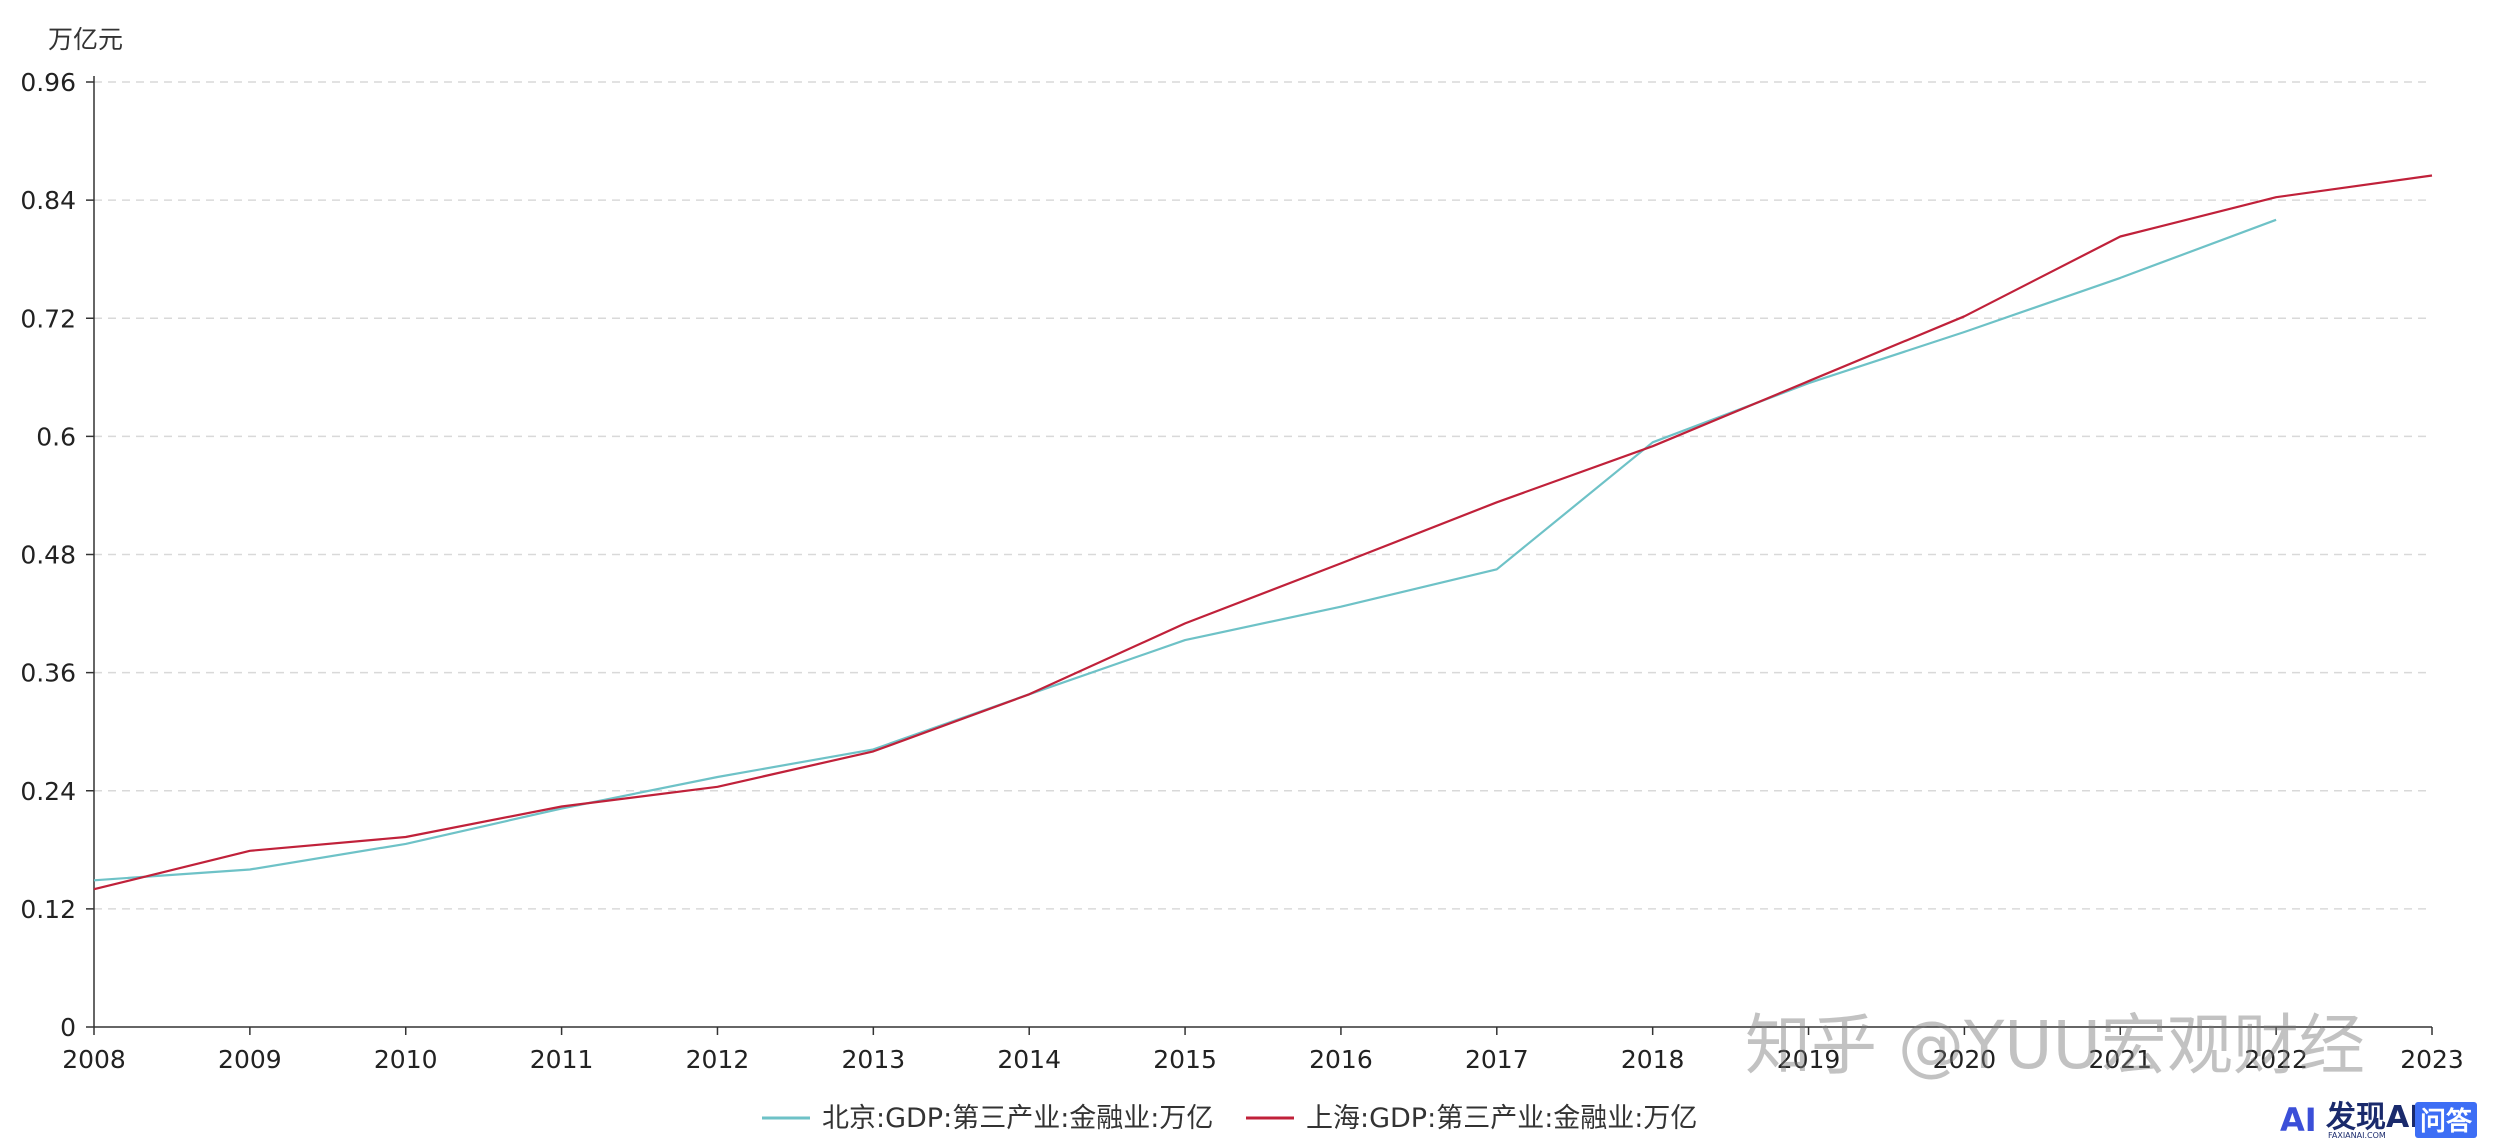 The image size is (2493, 1143). I want to click on brand-name: 发现AI, so click(2372, 1117).